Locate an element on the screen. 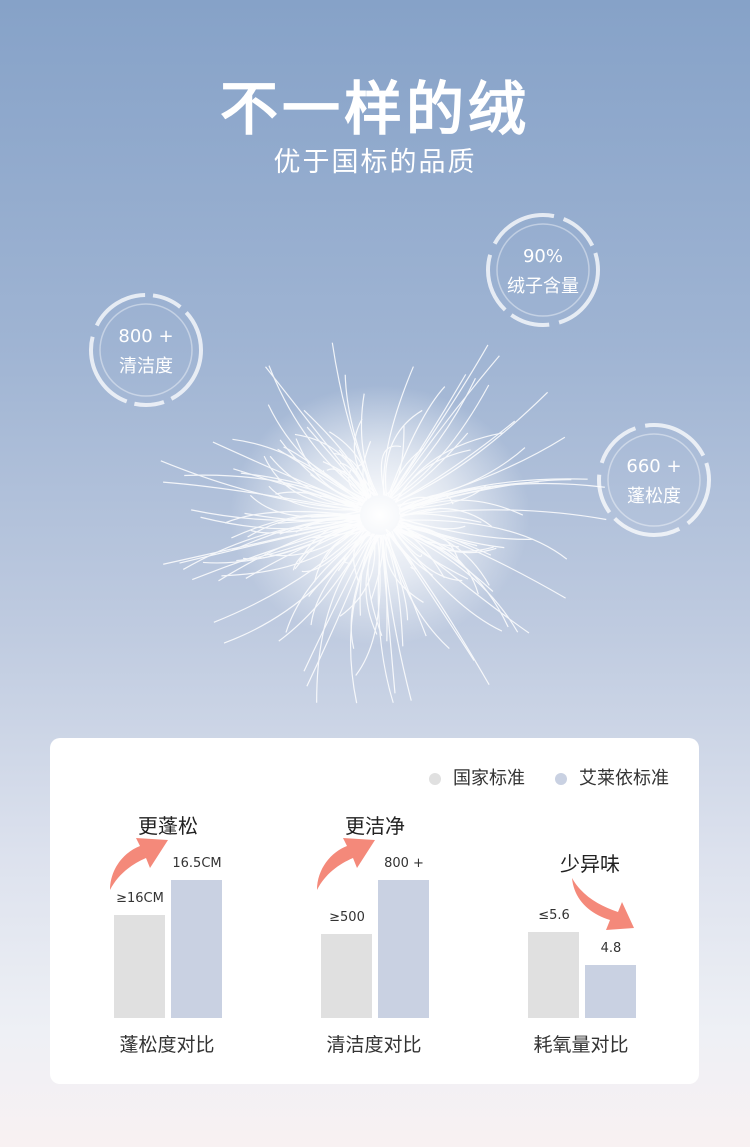  comparison-group: ≥500 800 + 清洁度对比 更洁净 is located at coordinates (419, 911).